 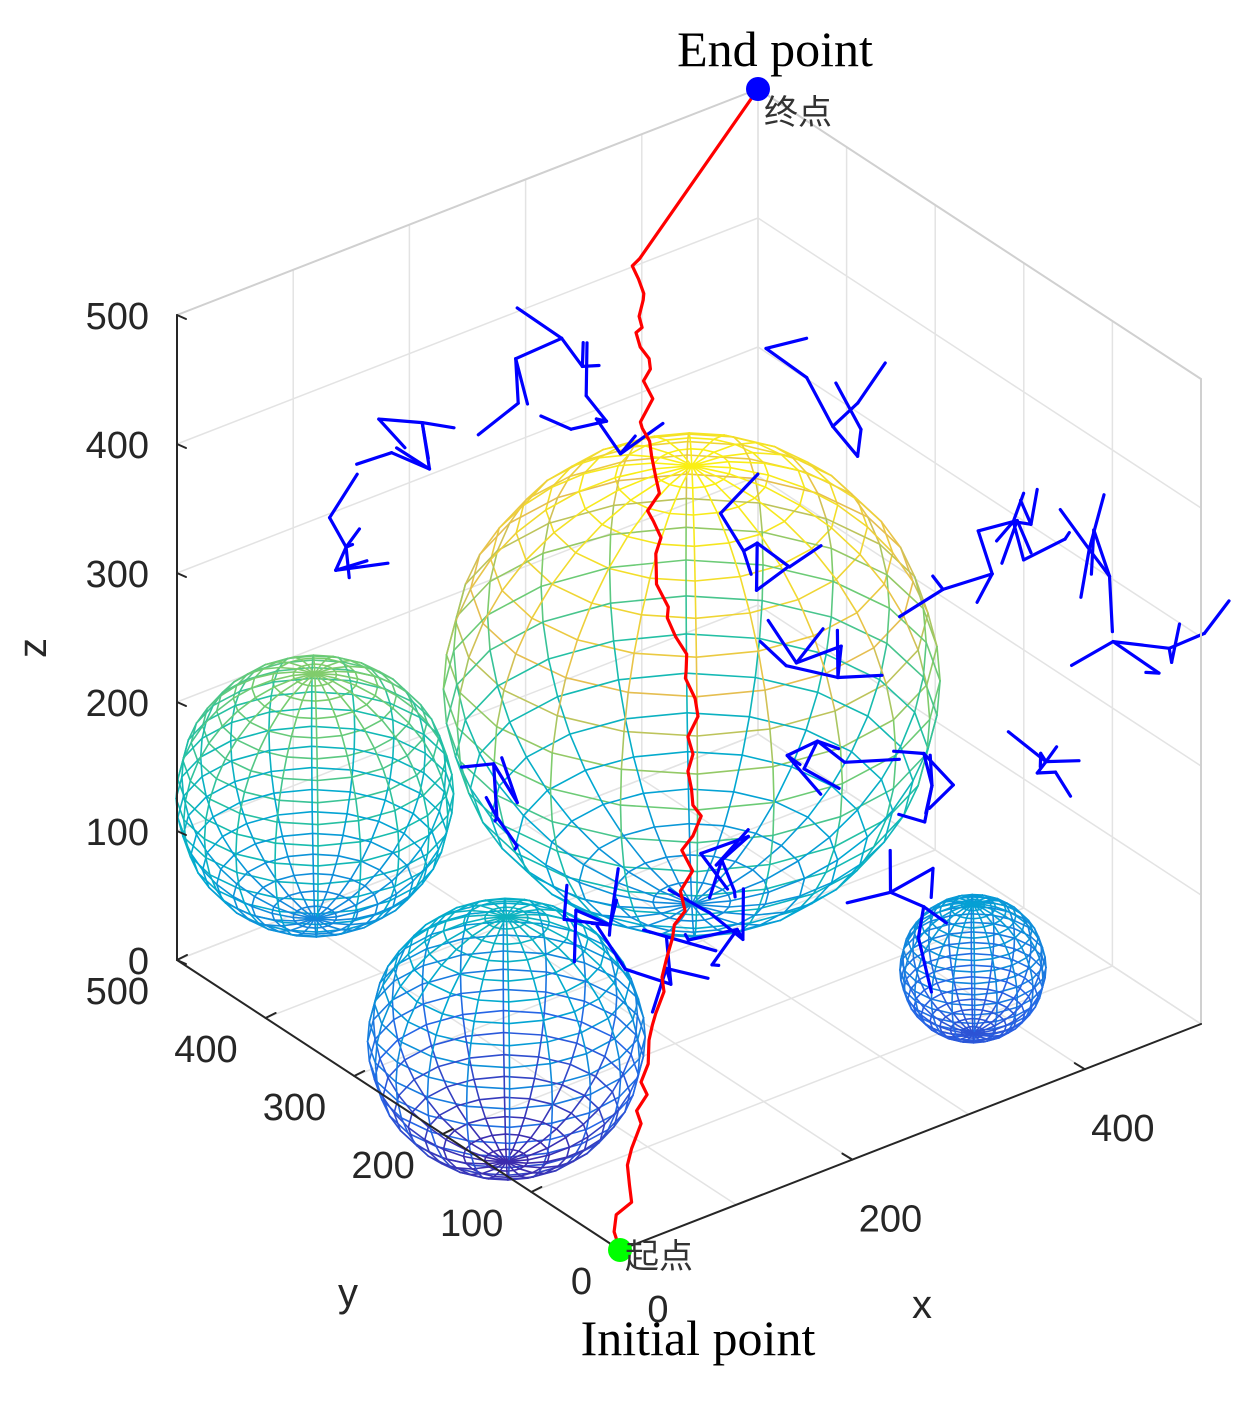 What do you see at coordinates (181, 833) in the screenshot?
I see `z-tick-mark` at bounding box center [181, 833].